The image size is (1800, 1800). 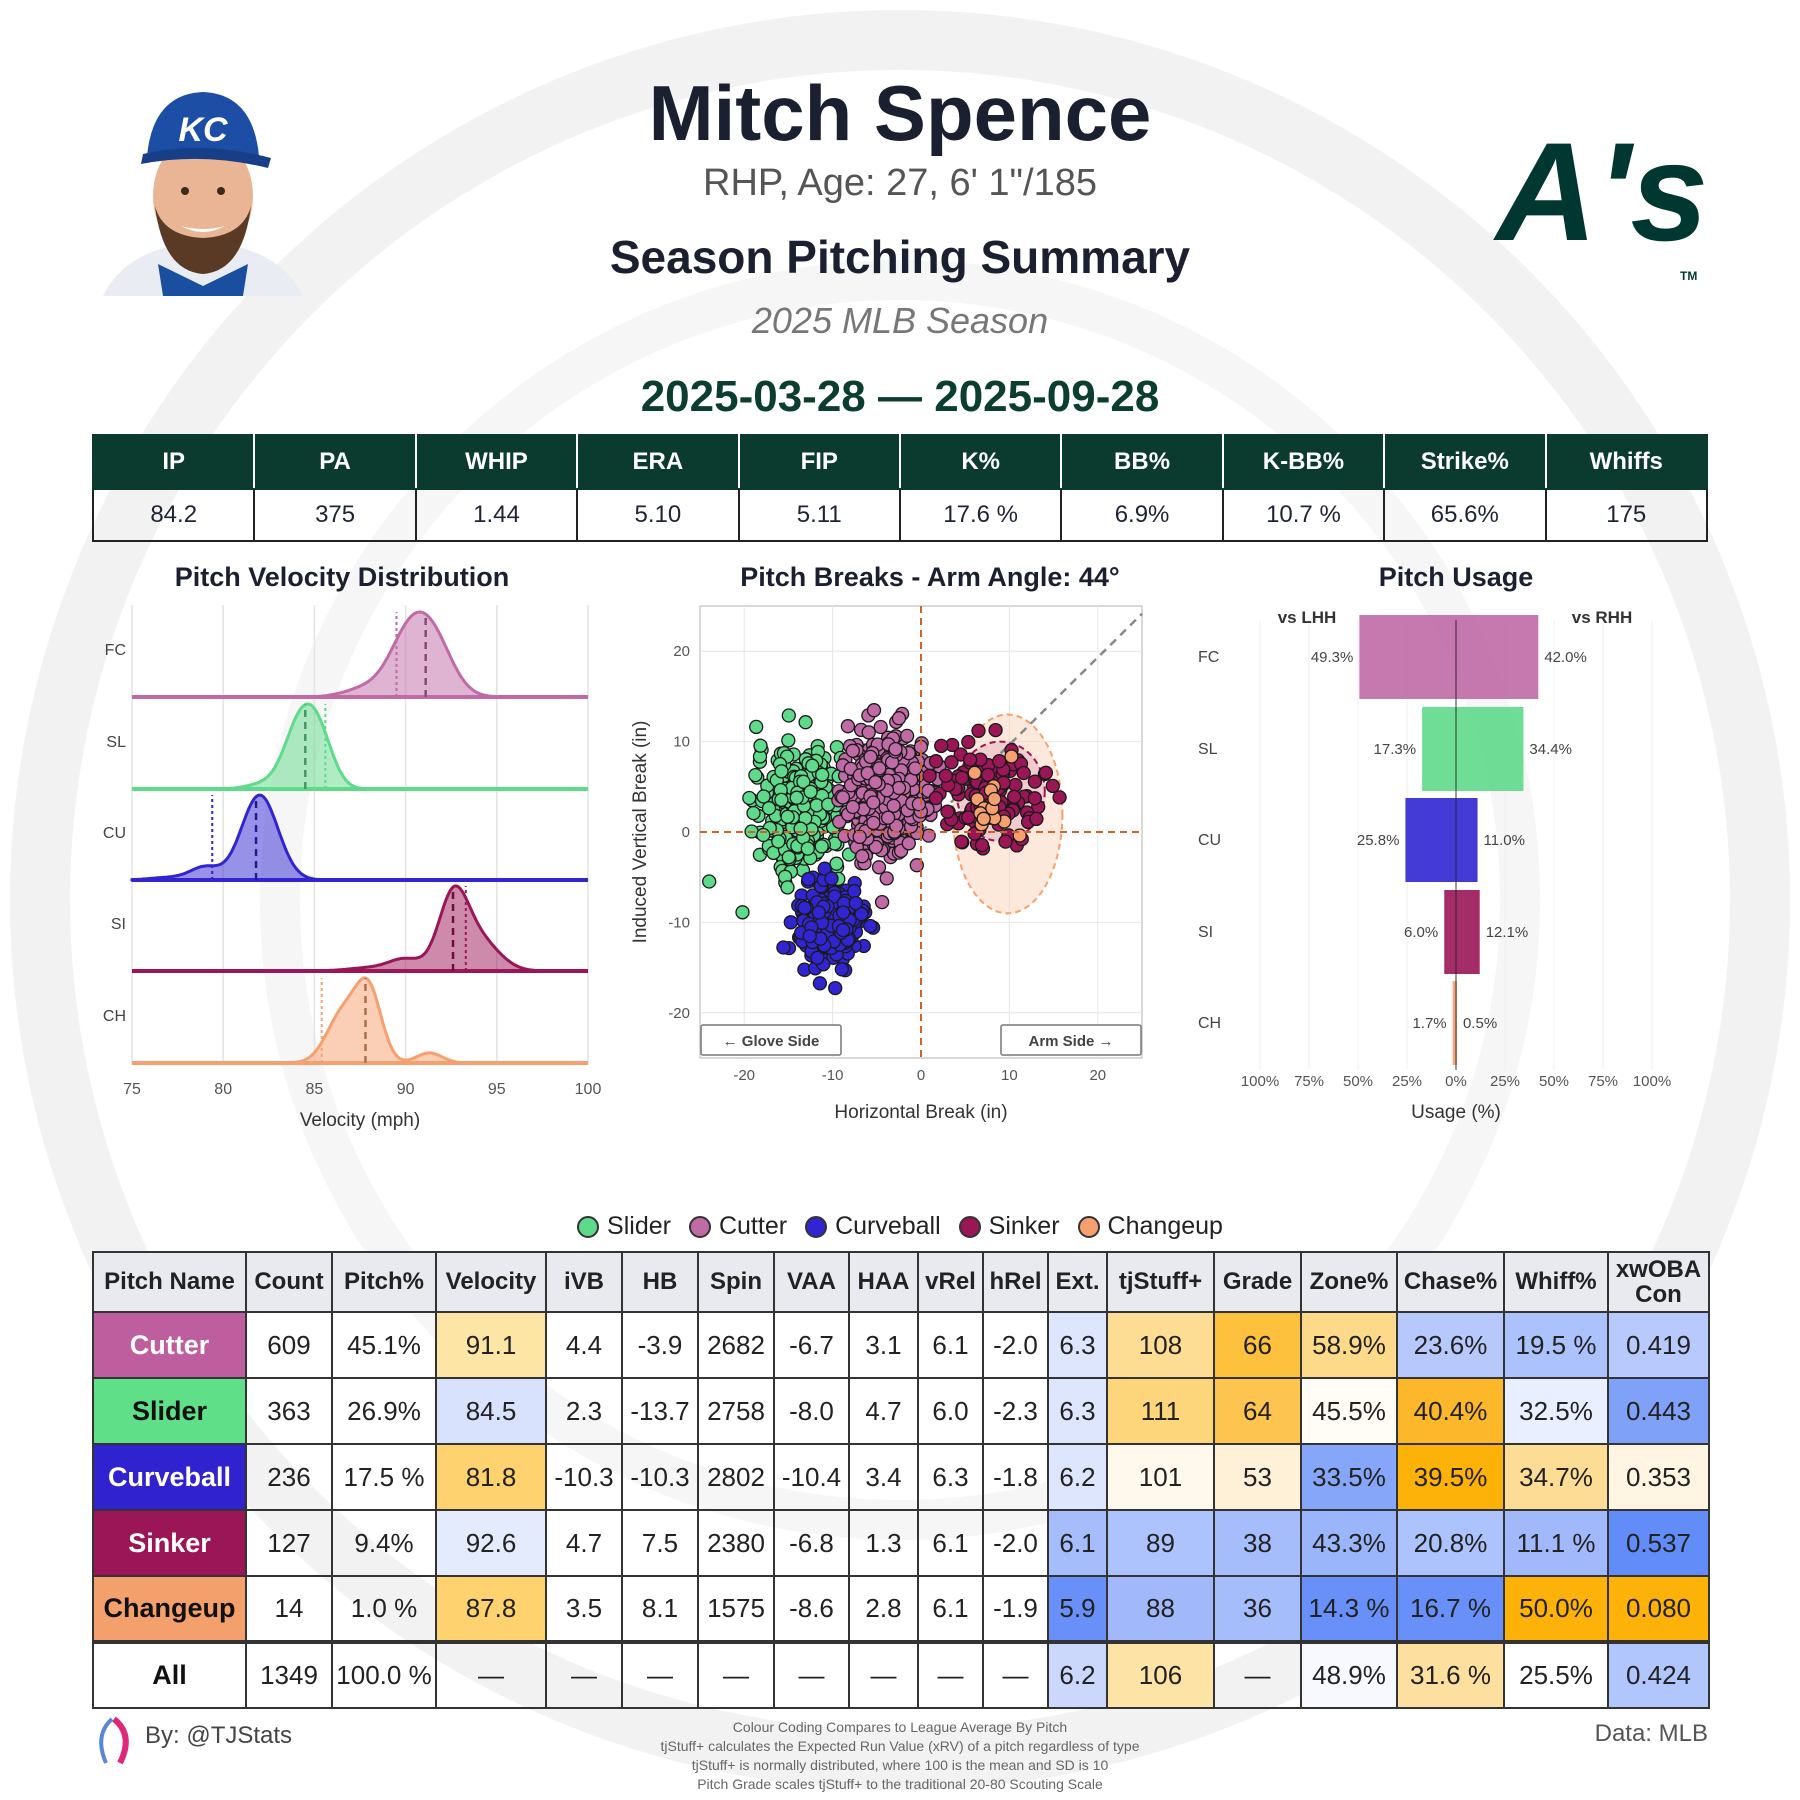 What do you see at coordinates (1160, 1674) in the screenshot?
I see `table-cell: 106` at bounding box center [1160, 1674].